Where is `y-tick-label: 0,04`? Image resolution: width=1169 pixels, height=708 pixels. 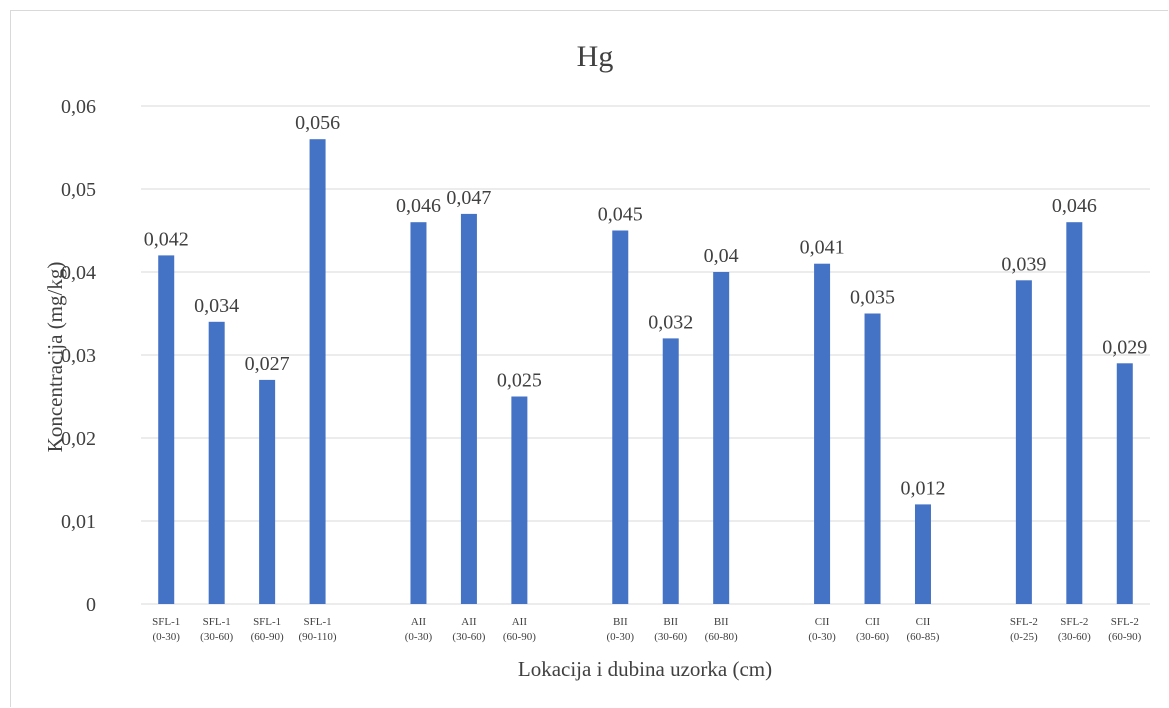
y-tick-label: 0,04 is located at coordinates (78, 273).